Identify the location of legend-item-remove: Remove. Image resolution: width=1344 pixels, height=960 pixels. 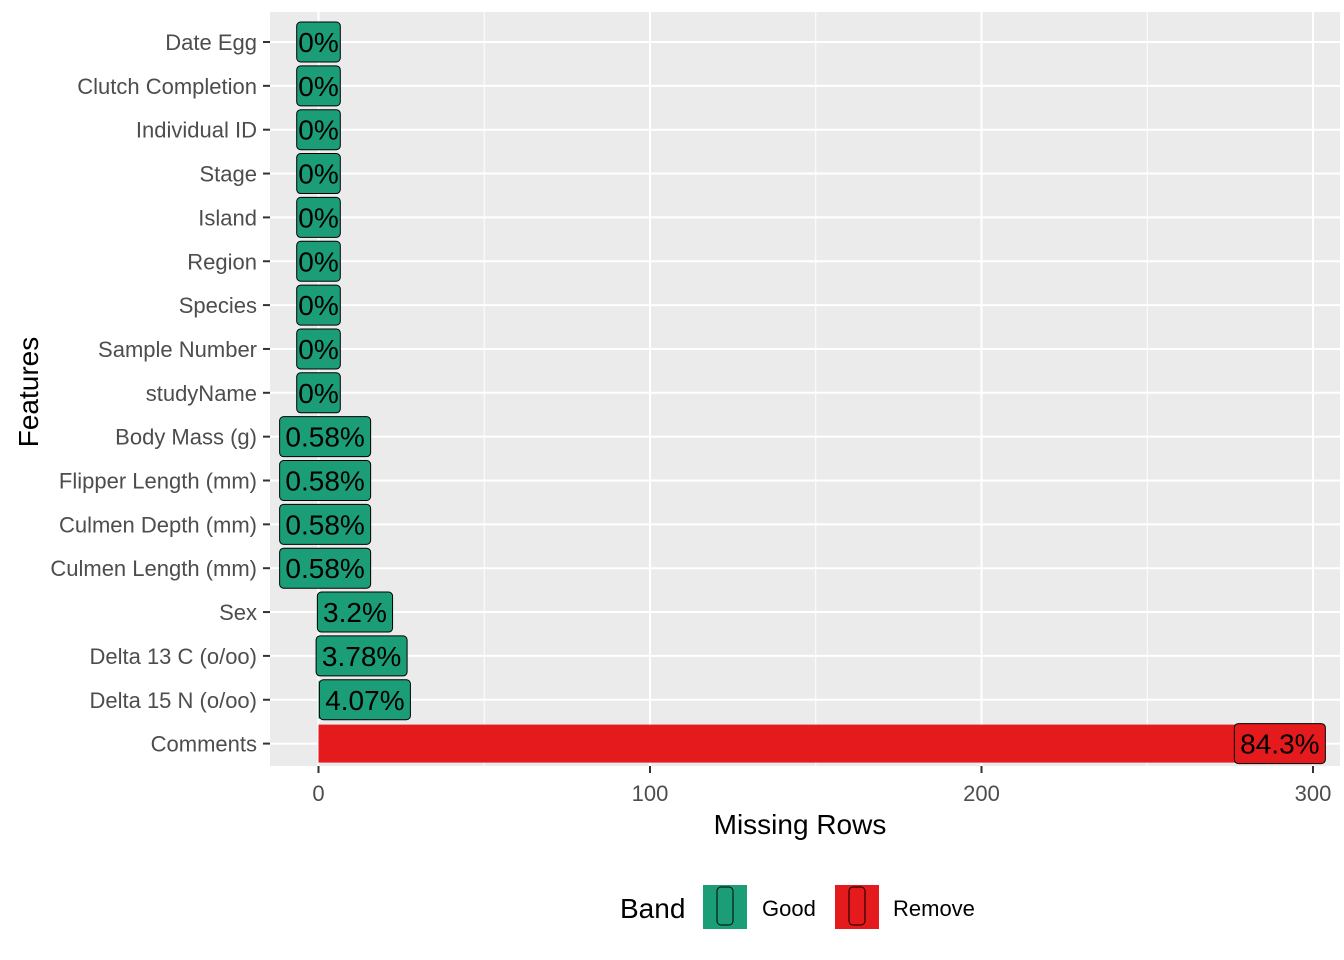
(905, 907).